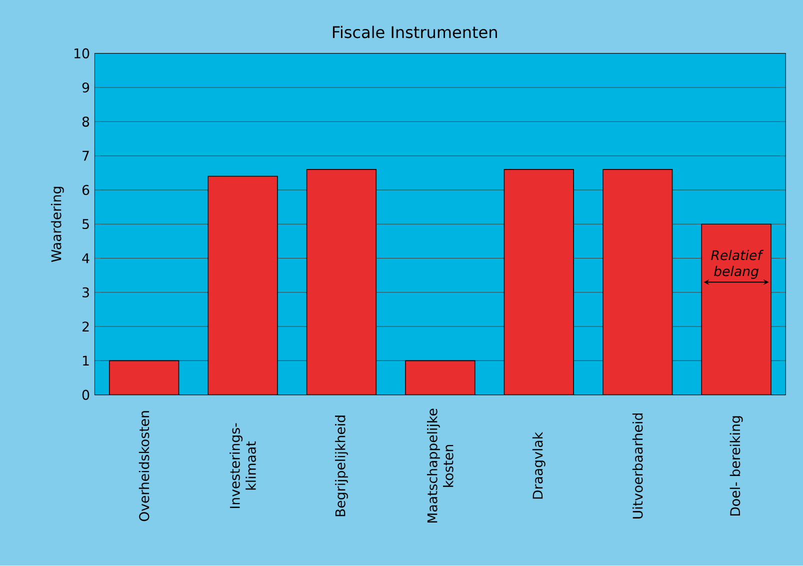  Describe the element at coordinates (57, 224) in the screenshot. I see `y-axis-title: Waardering` at that location.